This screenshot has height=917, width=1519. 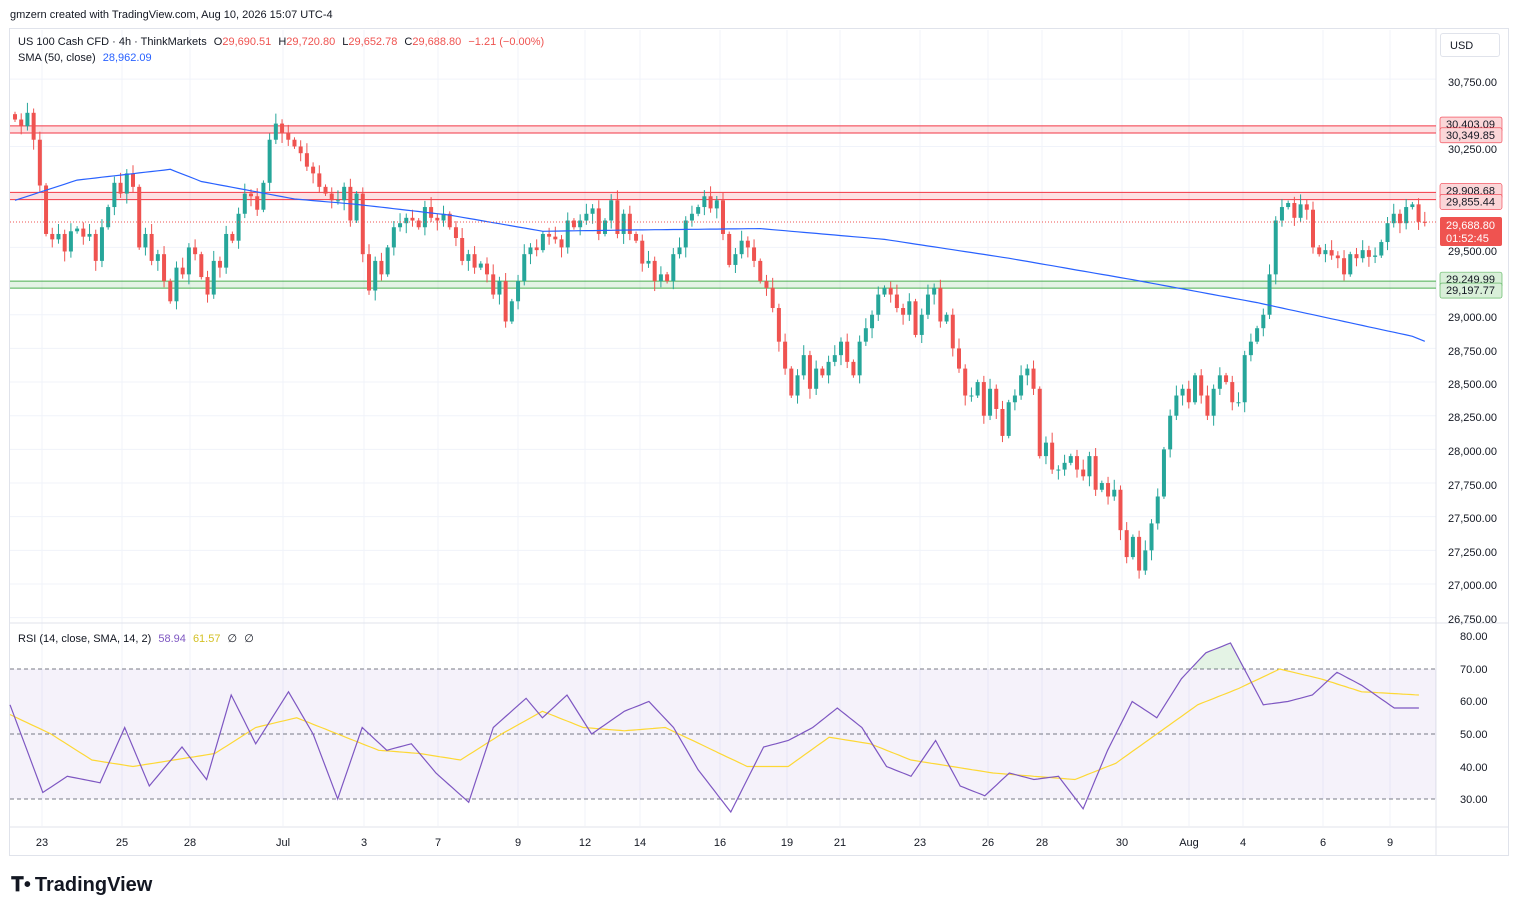 What do you see at coordinates (93, 885) in the screenshot?
I see `brand-name: TradingView` at bounding box center [93, 885].